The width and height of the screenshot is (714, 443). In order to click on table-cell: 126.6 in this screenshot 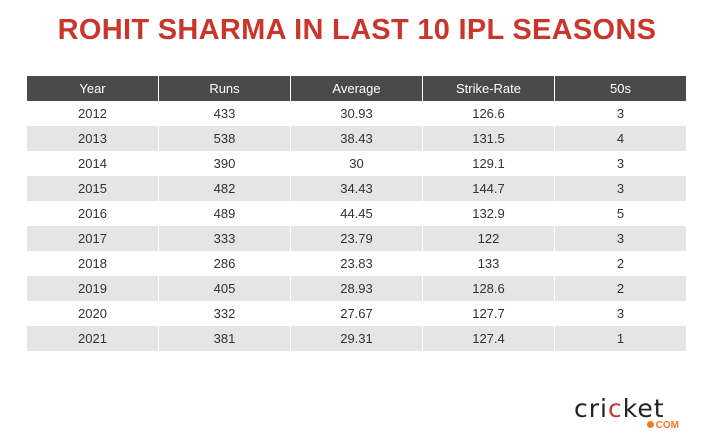, I will do `click(488, 113)`.